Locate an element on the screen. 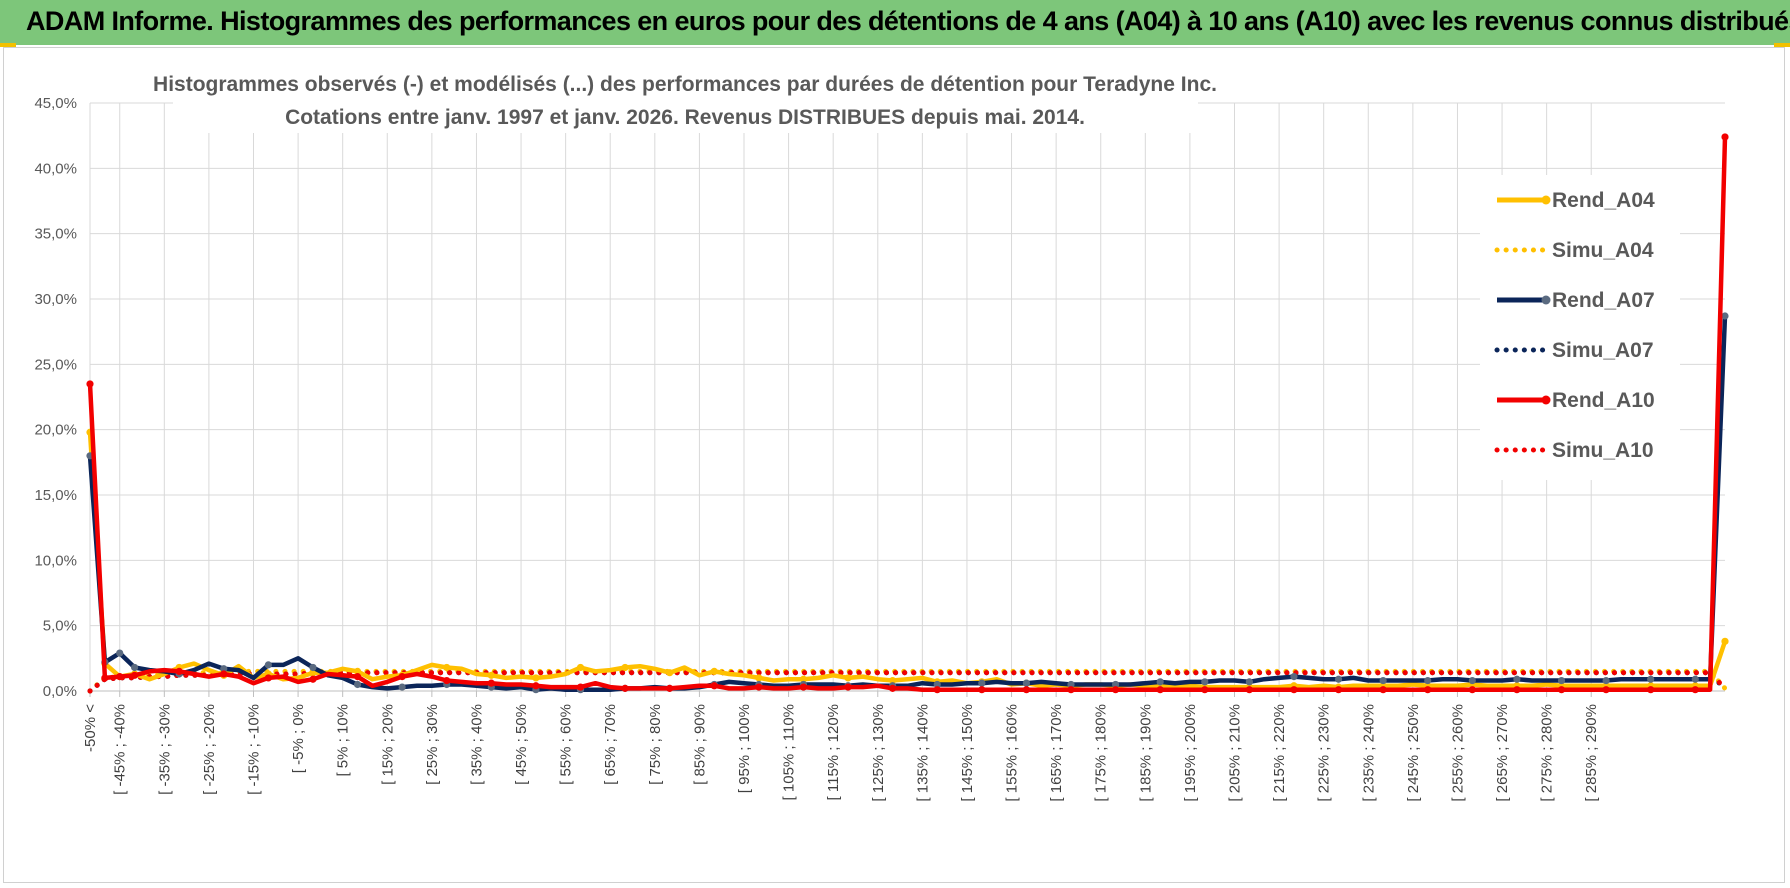  x-tick-label: [ 125% ; 130% is located at coordinates (878, 753).